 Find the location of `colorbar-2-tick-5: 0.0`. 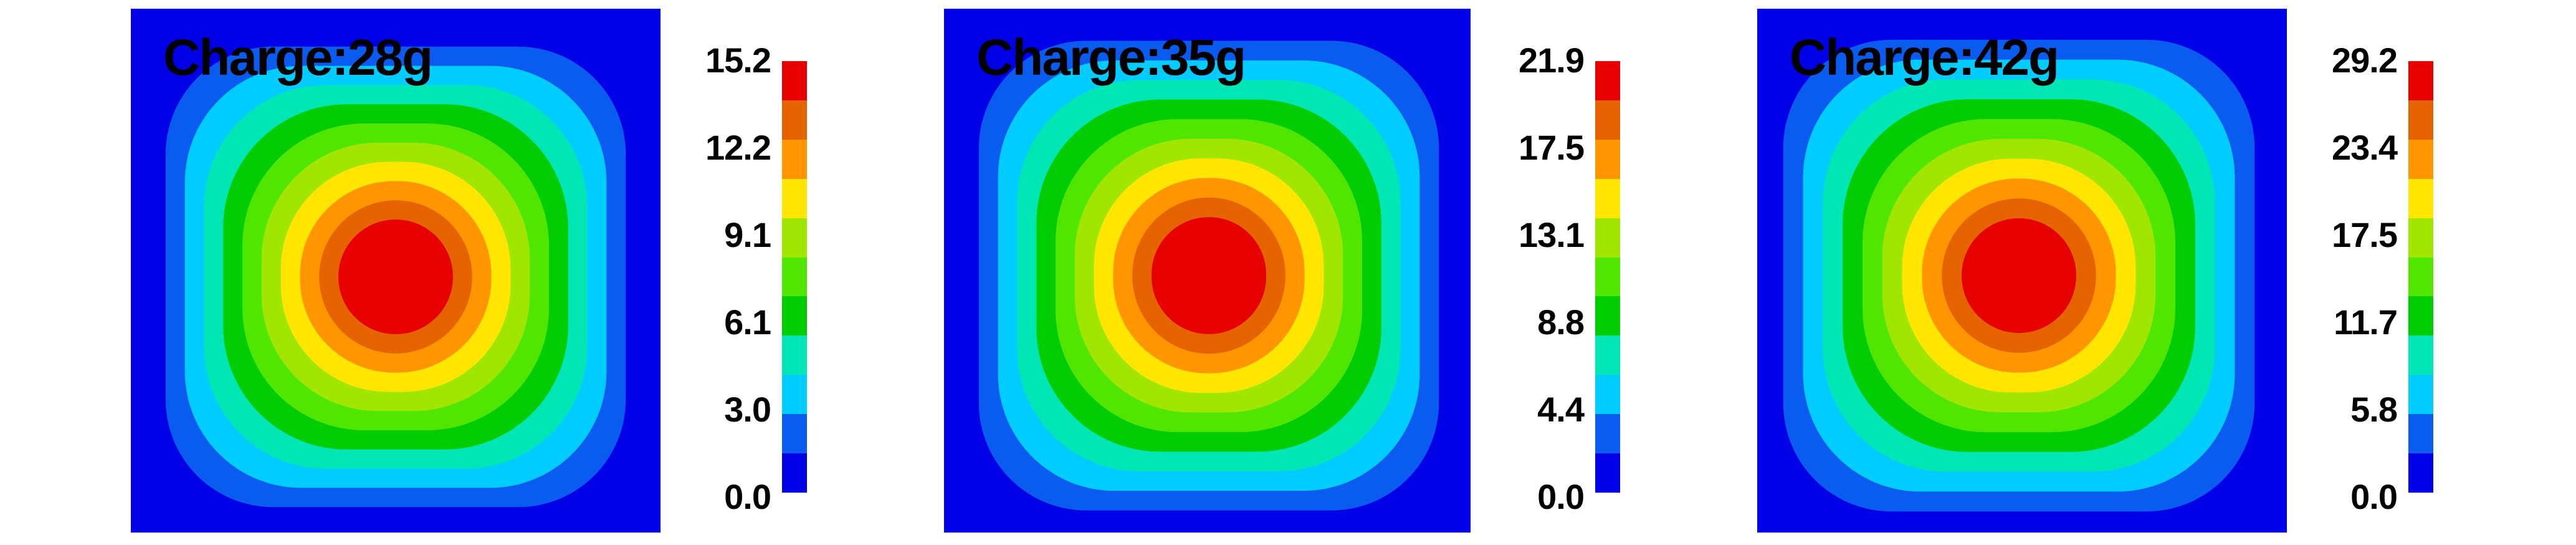

colorbar-2-tick-5: 0.0 is located at coordinates (1561, 496).